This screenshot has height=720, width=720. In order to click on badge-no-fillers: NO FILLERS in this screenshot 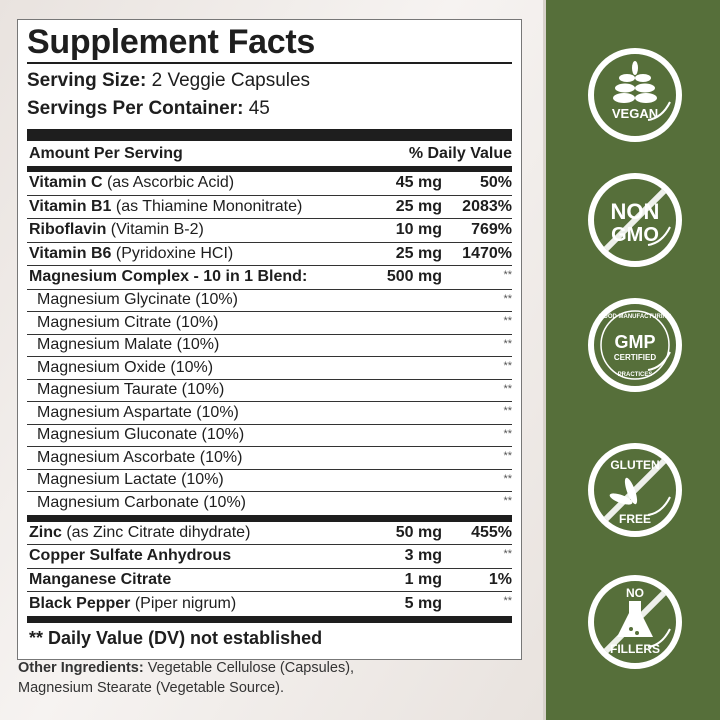, I will do `click(635, 622)`.